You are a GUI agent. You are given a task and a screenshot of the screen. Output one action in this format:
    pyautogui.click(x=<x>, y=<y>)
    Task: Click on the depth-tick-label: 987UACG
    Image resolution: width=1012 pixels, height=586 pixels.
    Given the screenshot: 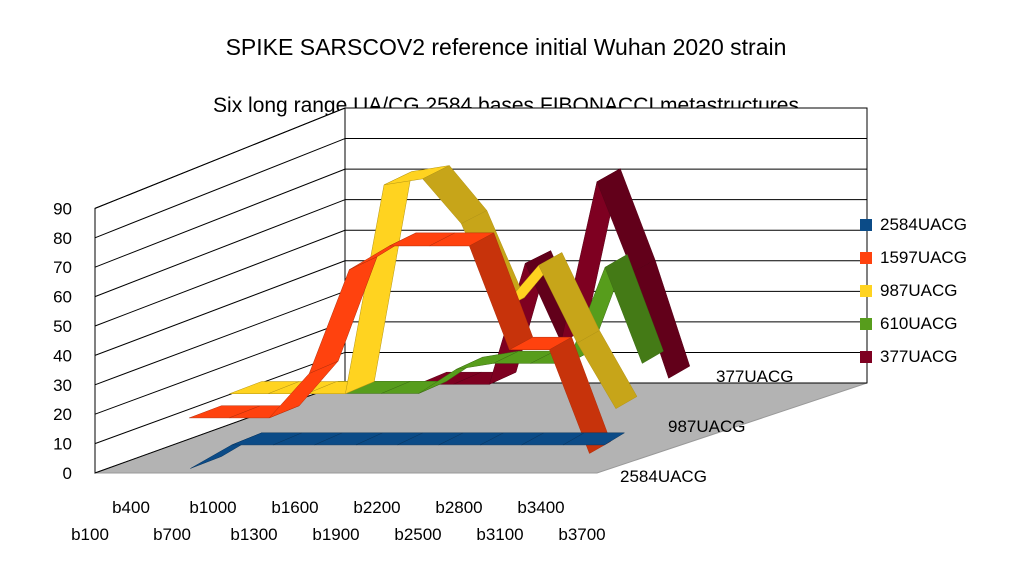 What is the action you would take?
    pyautogui.click(x=706, y=426)
    